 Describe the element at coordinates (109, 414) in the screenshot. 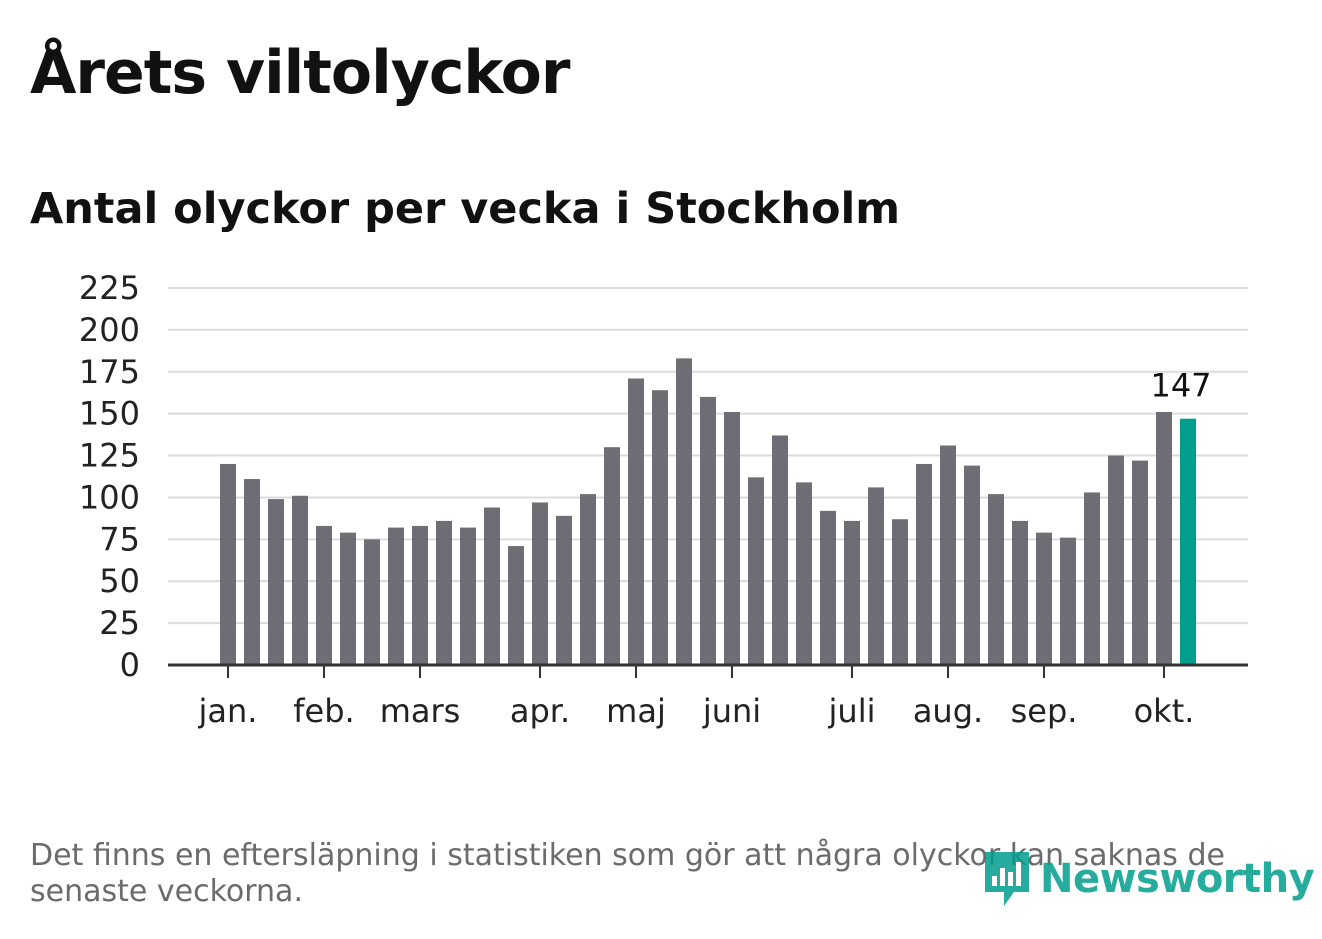

I see `y-tick-label: 150` at that location.